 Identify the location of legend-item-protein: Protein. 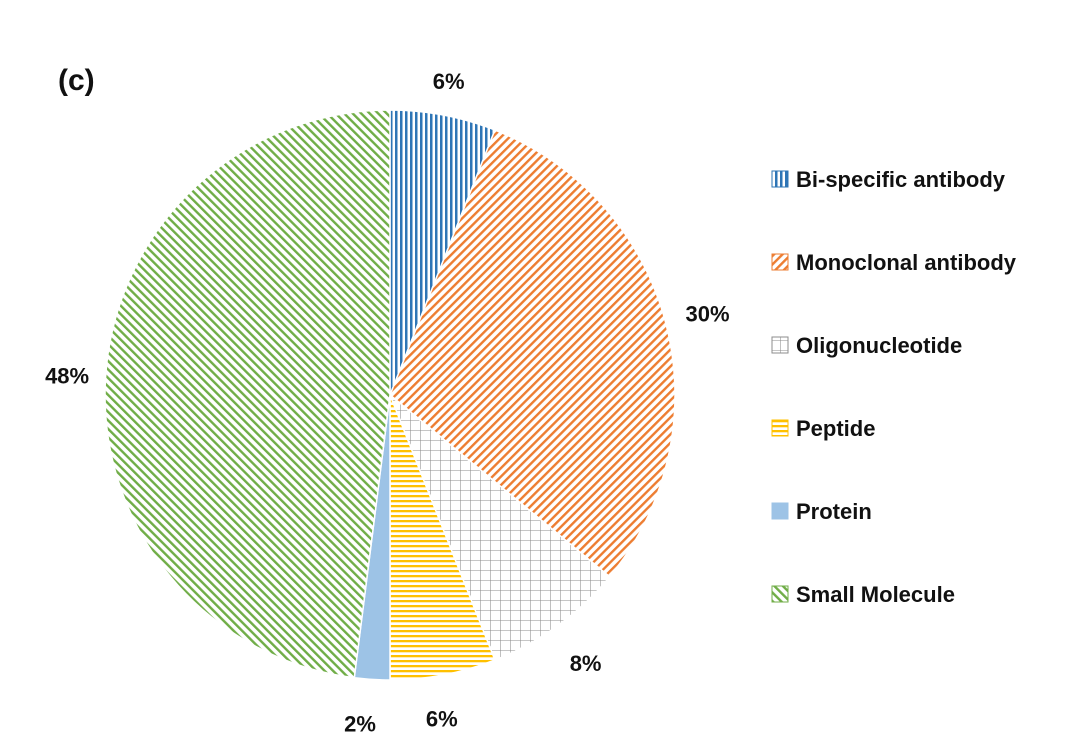
(821, 511).